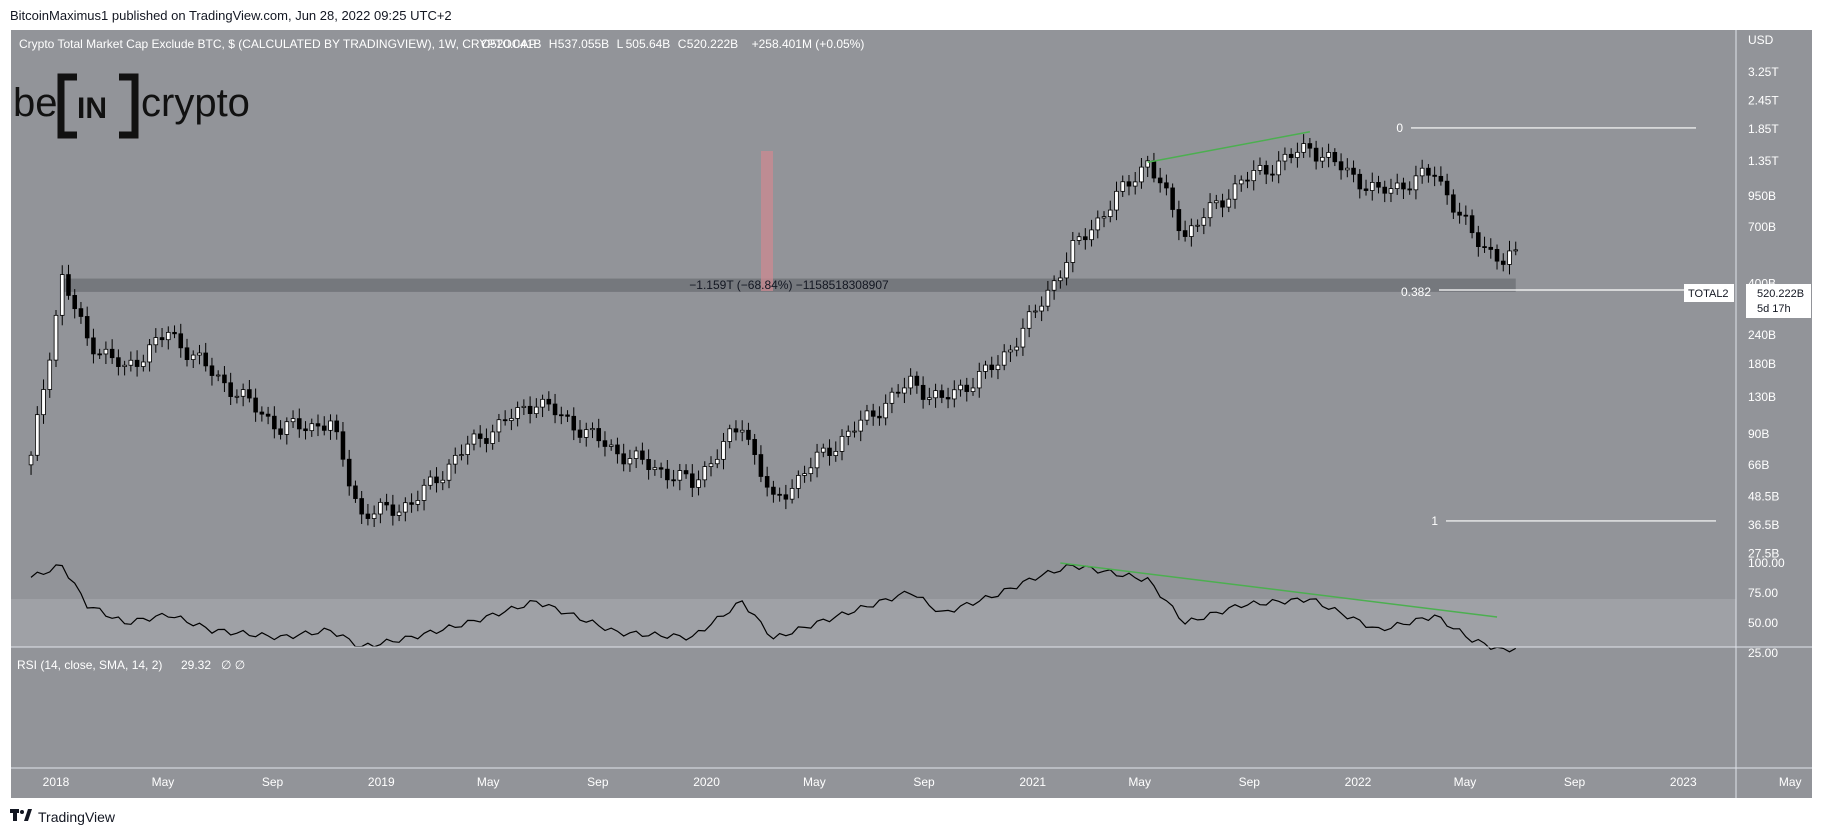  What do you see at coordinates (789, 285) in the screenshot?
I see `measure-band` at bounding box center [789, 285].